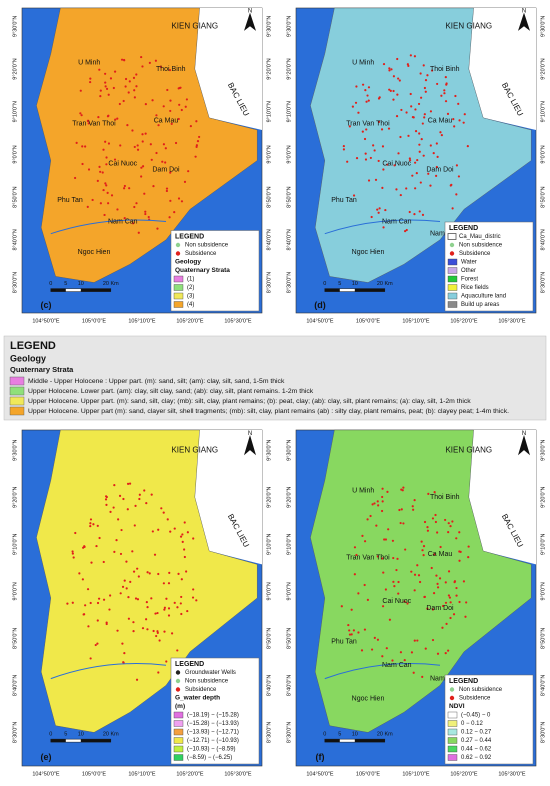 The height and width of the screenshot is (786, 550). I want to click on place-label: U Minh, so click(363, 63).